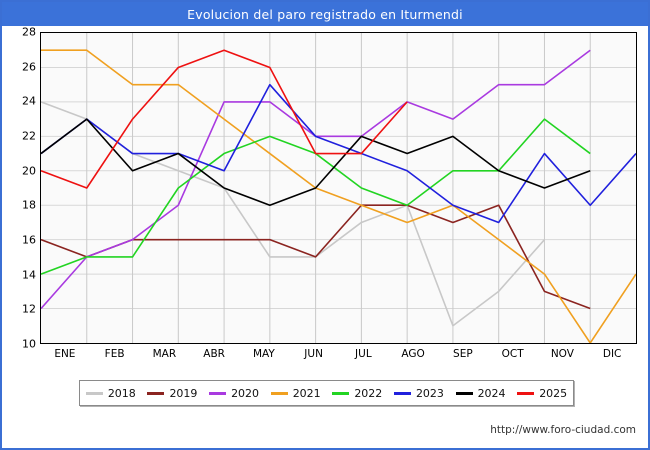 This screenshot has width=650, height=450. I want to click on legend-item-2018: 2018, so click(110, 393).